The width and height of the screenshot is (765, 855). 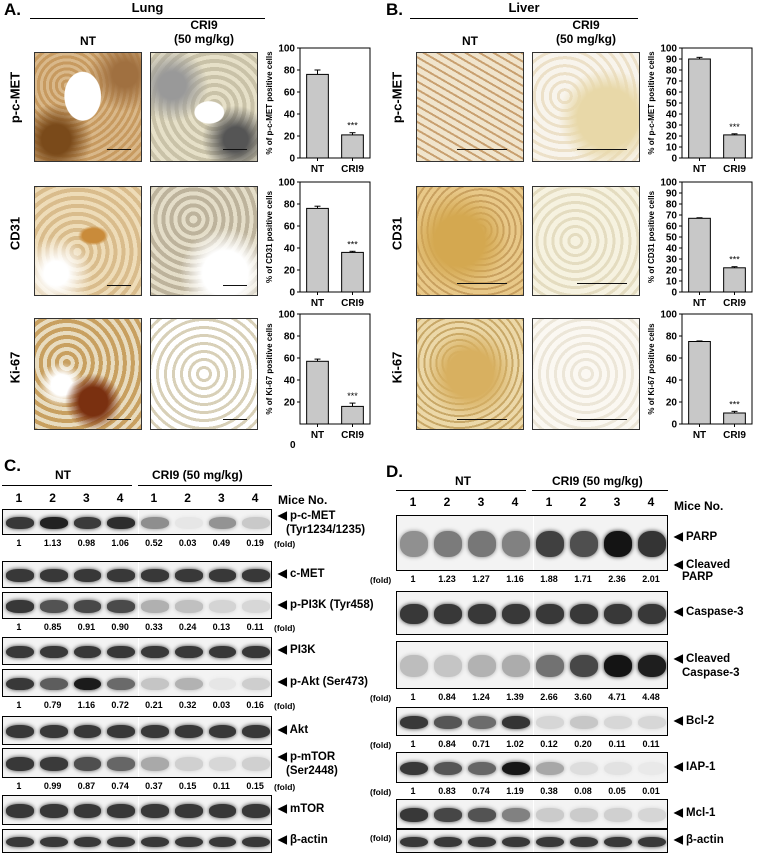 I want to click on panel-b-col-cri9-line2: (50 mg/kg), so click(x=585, y=39).